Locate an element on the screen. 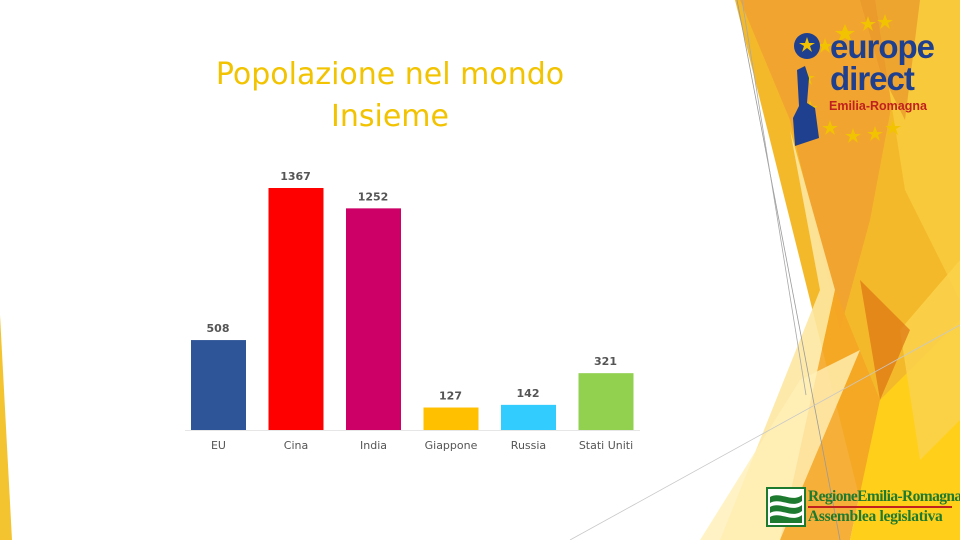 Image resolution: width=960 pixels, height=540 pixels. x-tick-label: Russia is located at coordinates (528, 445).